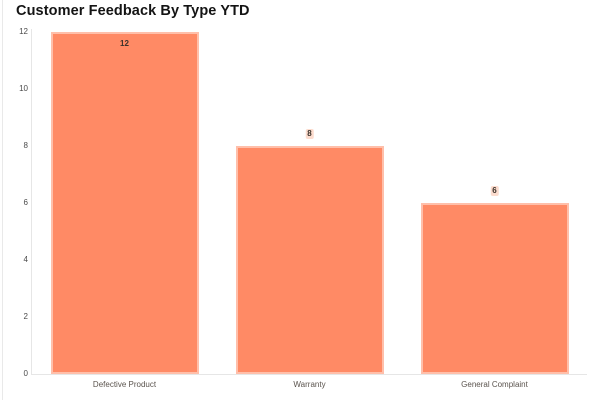  What do you see at coordinates (23, 88) in the screenshot?
I see `y-tick-label: 10` at bounding box center [23, 88].